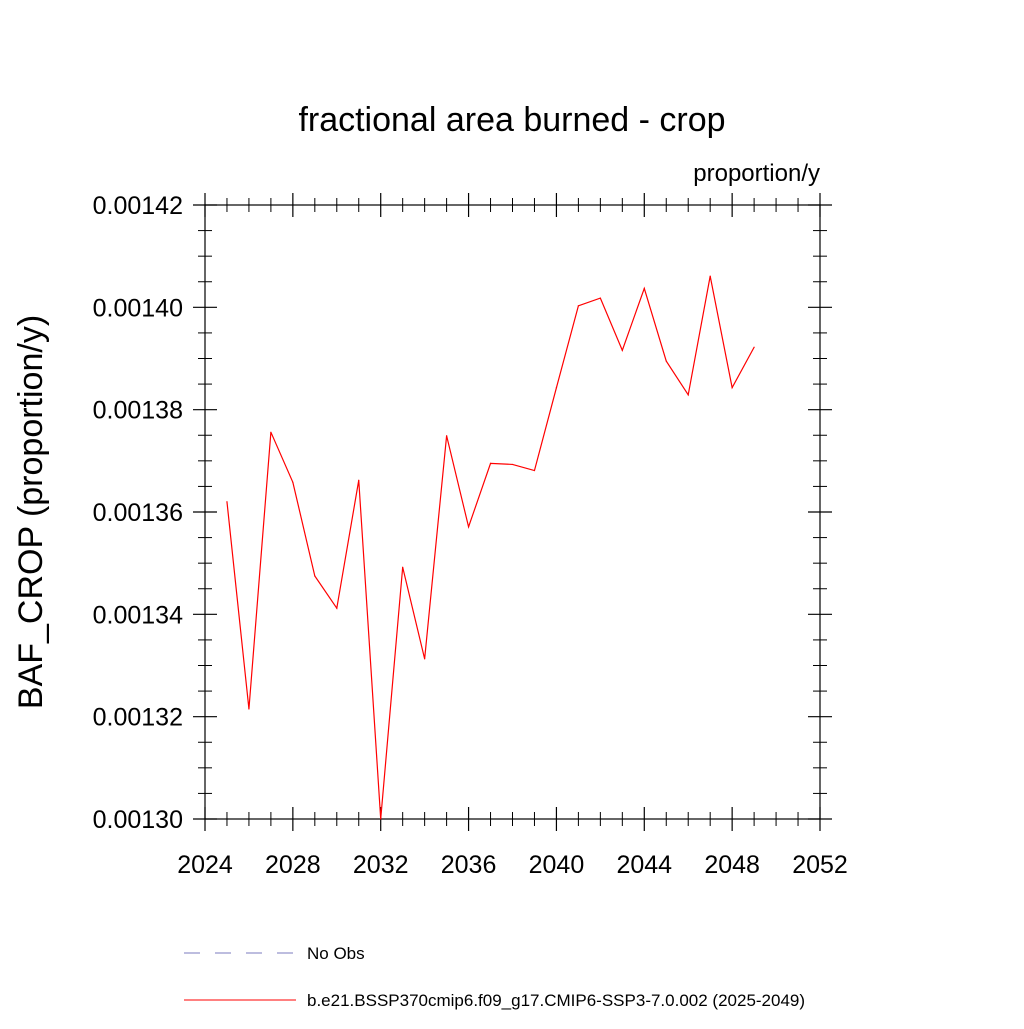  Describe the element at coordinates (732, 865) in the screenshot. I see `x-tick-label: 2048` at that location.